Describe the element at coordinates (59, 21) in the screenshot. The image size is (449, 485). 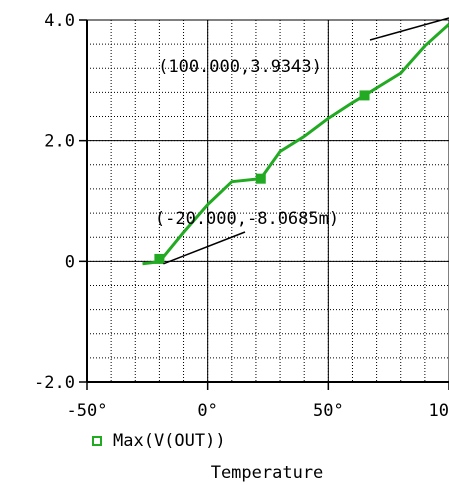
I see `y-tick-label: 4.0` at that location.